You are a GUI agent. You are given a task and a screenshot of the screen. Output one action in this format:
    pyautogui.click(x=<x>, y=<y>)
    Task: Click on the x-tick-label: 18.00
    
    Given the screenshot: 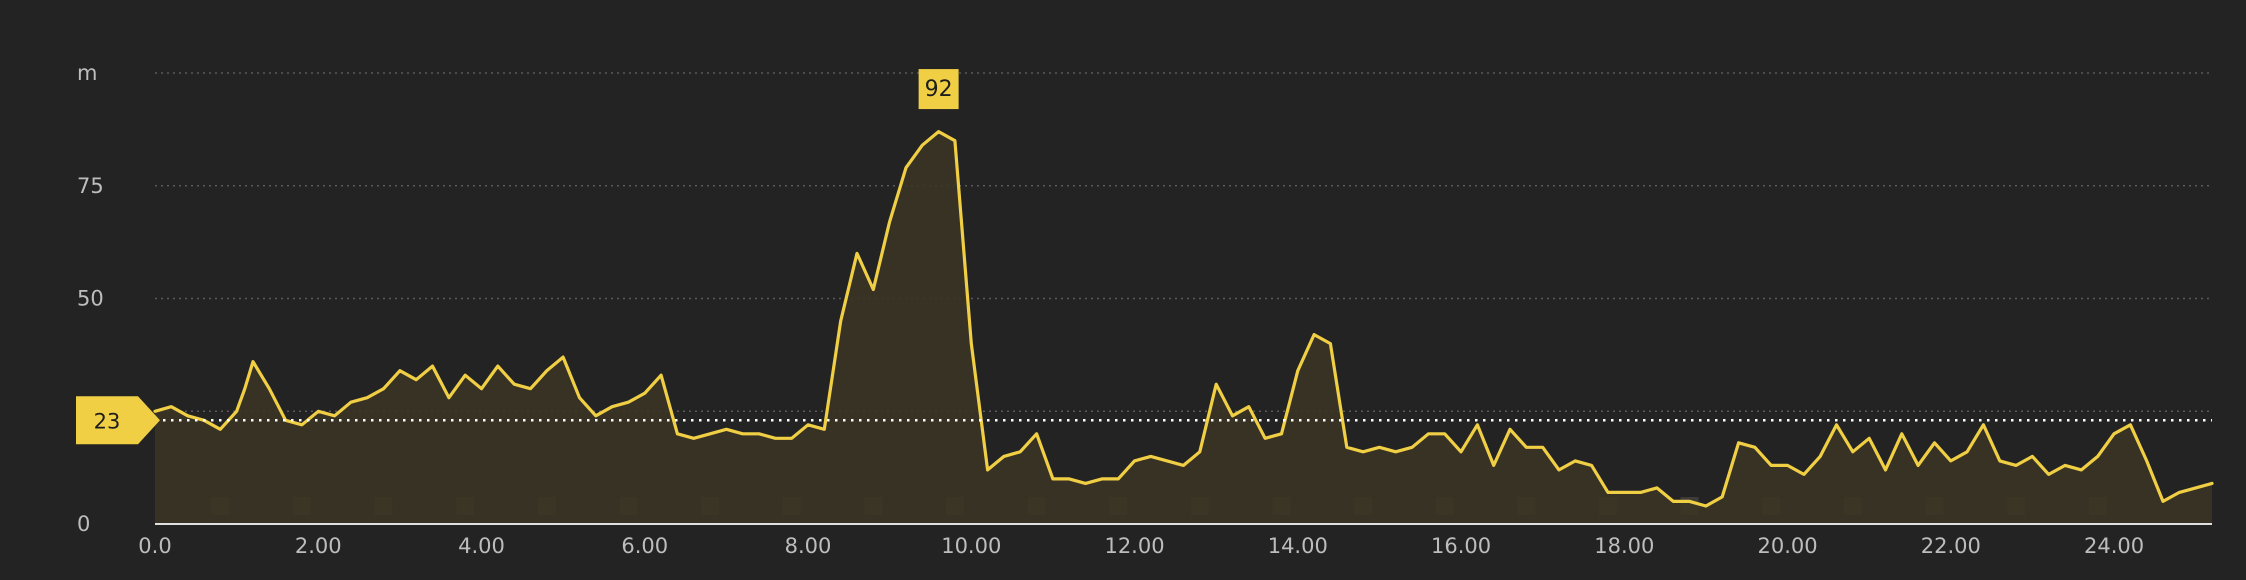 What is the action you would take?
    pyautogui.click(x=1624, y=546)
    